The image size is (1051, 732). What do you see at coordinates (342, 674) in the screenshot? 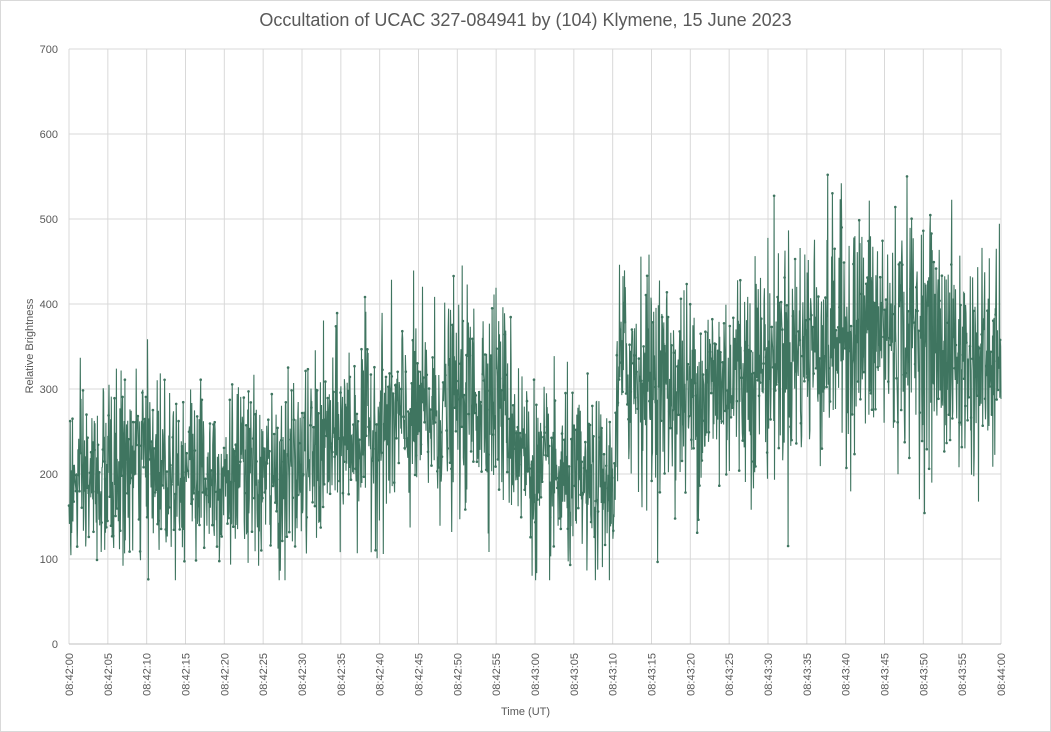
I see `x-tick-label: 08:42:35` at bounding box center [342, 674].